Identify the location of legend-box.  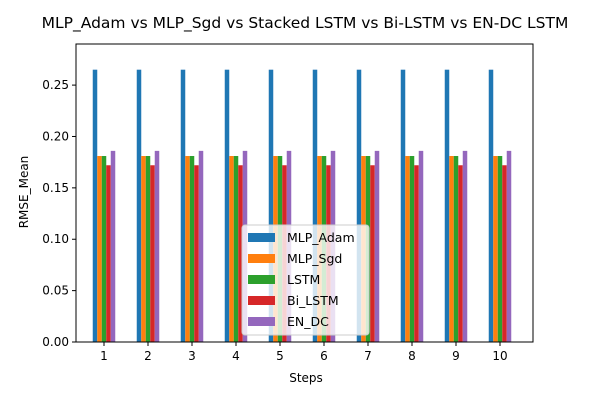
(305, 280).